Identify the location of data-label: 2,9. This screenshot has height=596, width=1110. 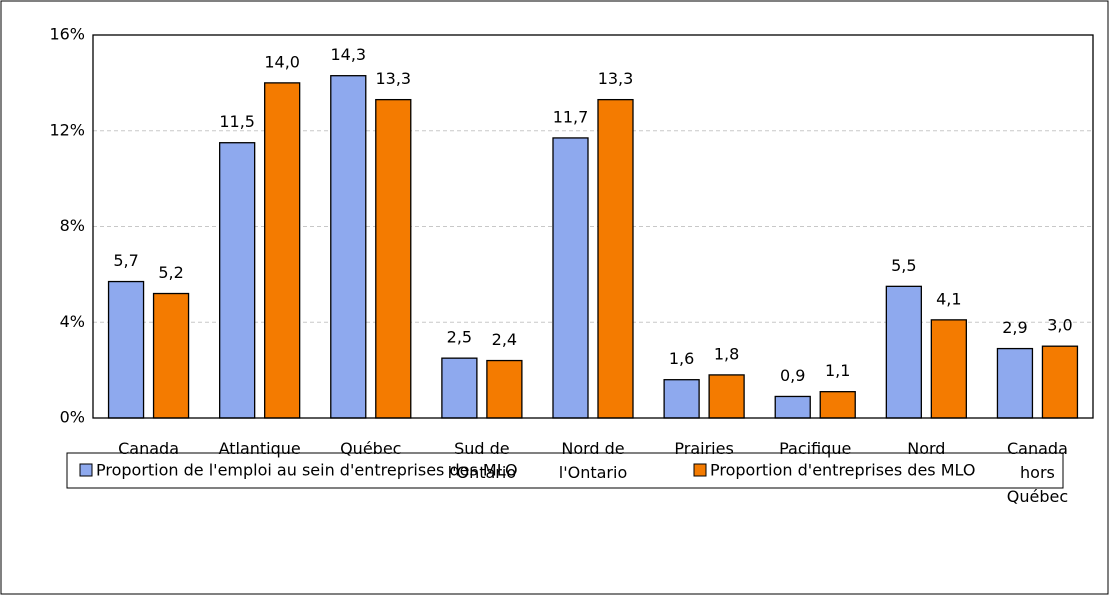
(1014, 327).